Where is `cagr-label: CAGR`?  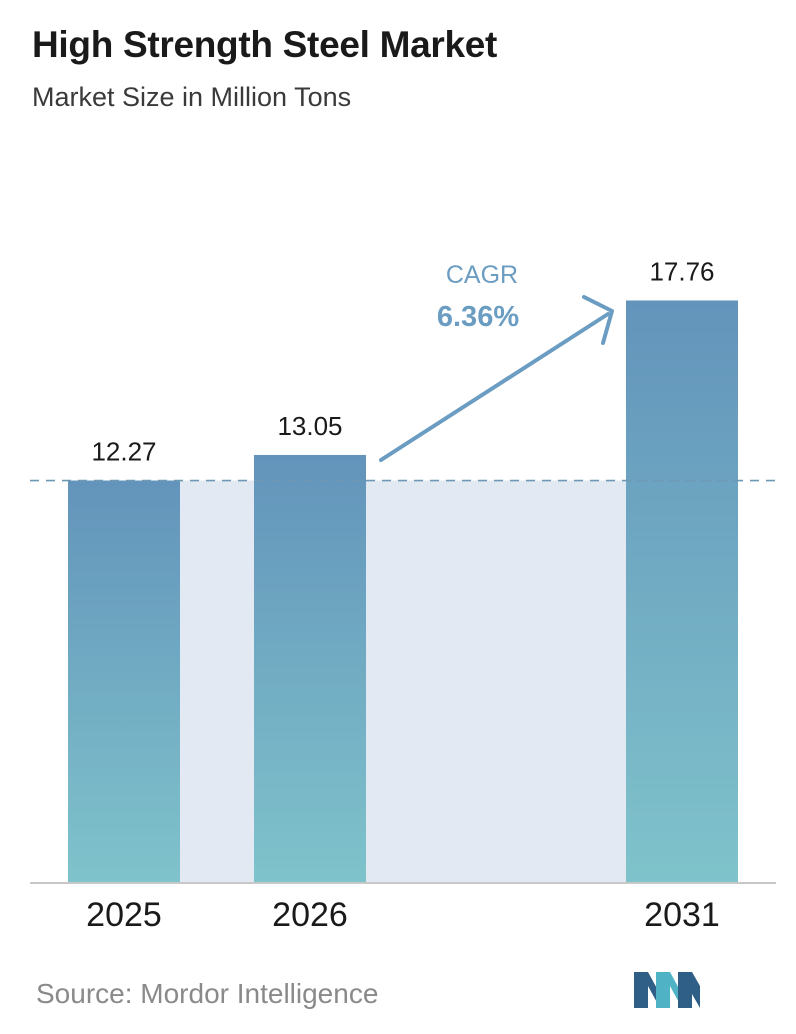 cagr-label: CAGR is located at coordinates (482, 275).